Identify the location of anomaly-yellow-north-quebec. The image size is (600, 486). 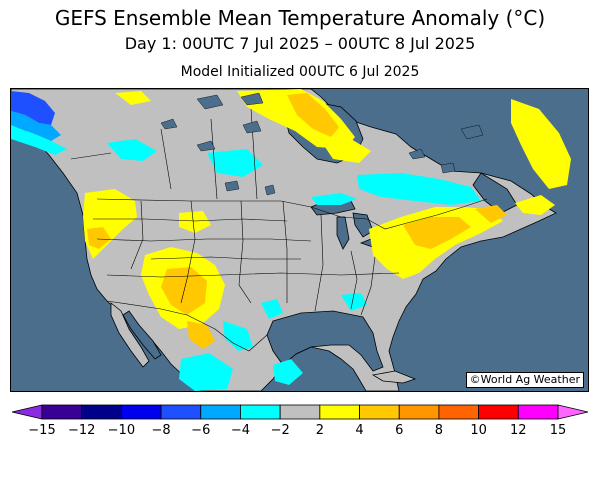
(344, 149).